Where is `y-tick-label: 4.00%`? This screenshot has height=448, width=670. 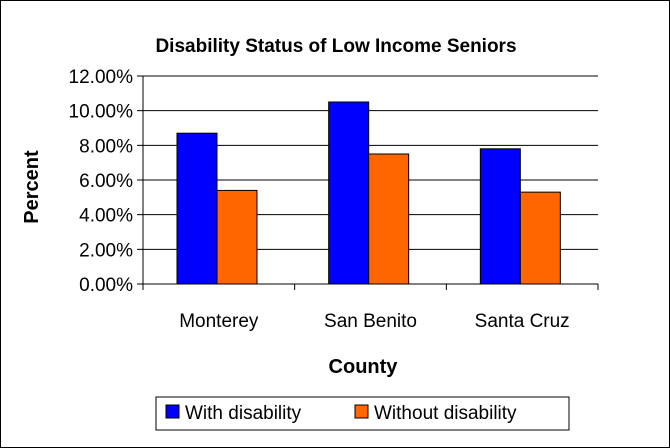 y-tick-label: 4.00% is located at coordinates (106, 216).